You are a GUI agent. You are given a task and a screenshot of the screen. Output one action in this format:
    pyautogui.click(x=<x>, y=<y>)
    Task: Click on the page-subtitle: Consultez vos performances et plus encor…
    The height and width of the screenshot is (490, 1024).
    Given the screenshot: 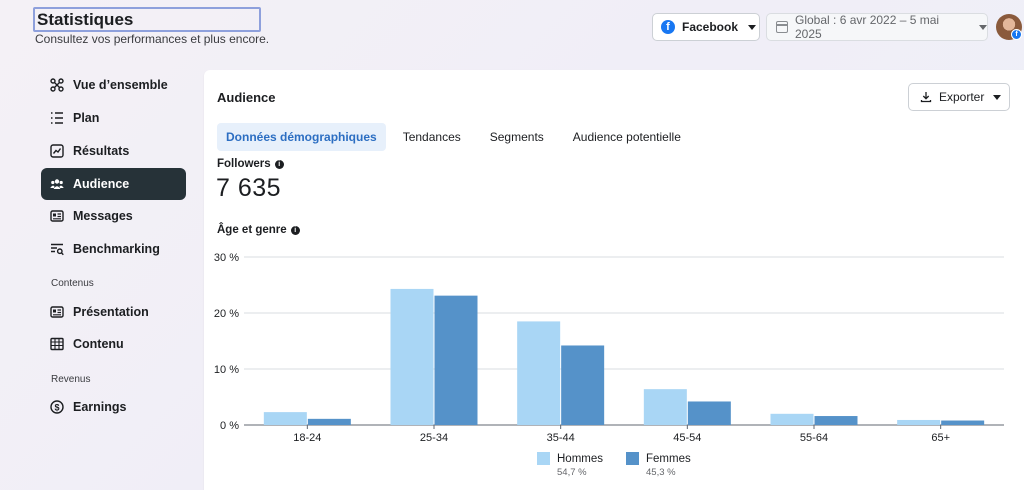 What is the action you would take?
    pyautogui.click(x=152, y=39)
    